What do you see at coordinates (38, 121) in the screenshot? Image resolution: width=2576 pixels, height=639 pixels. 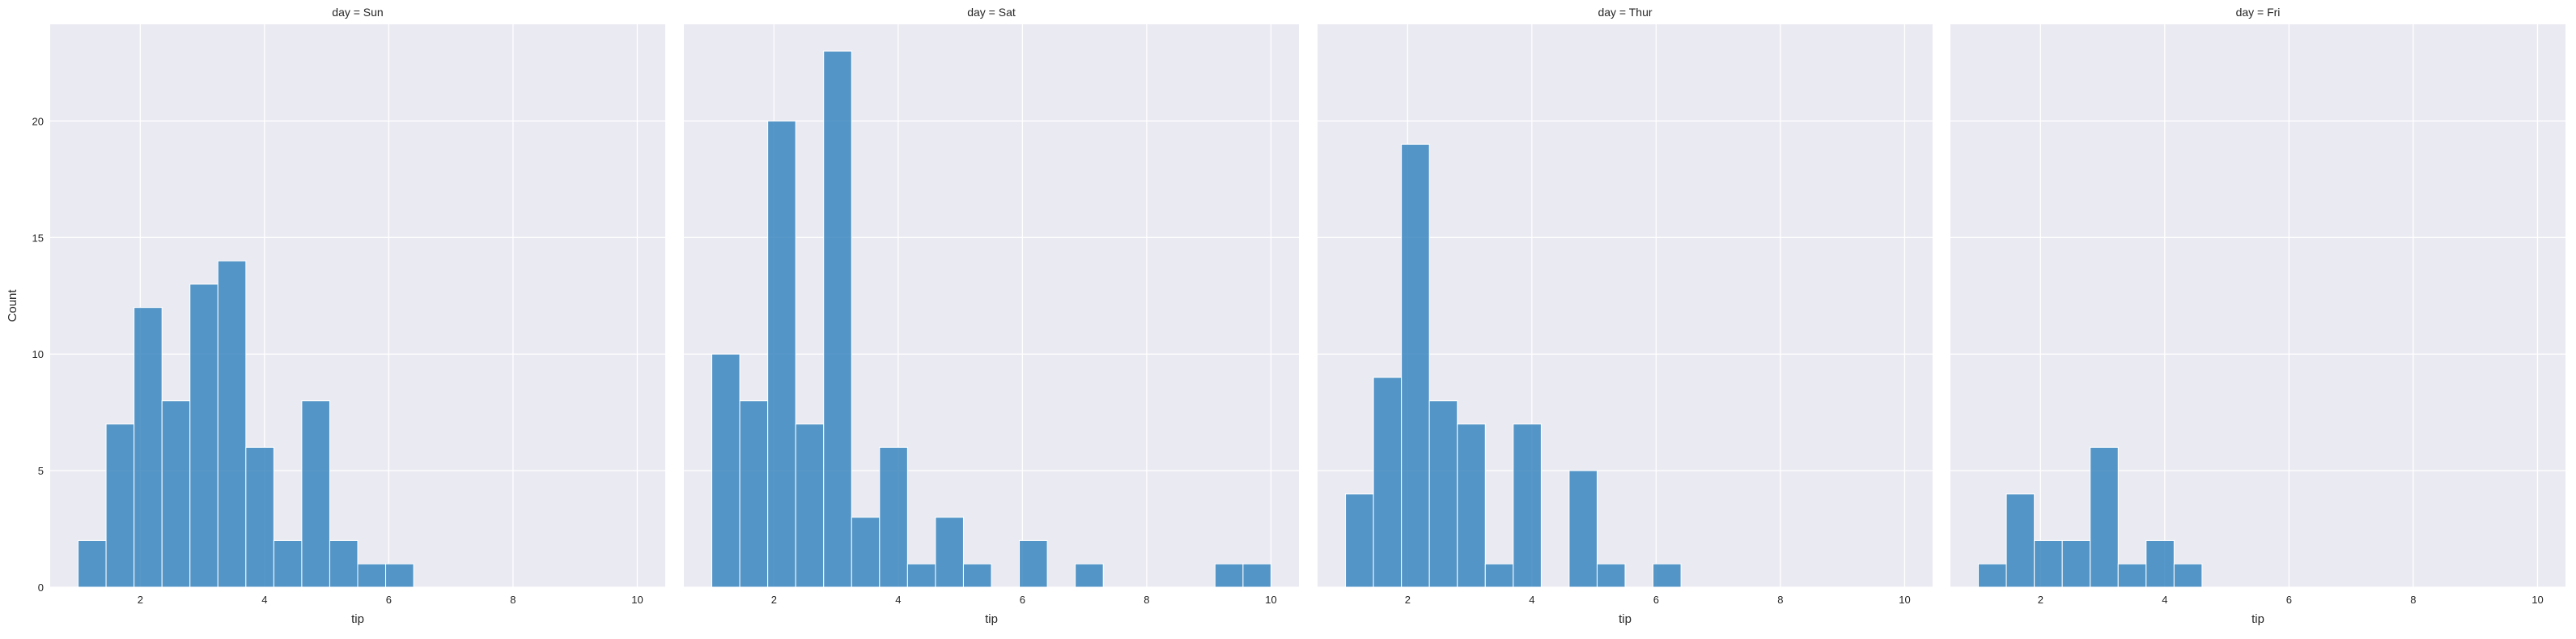 I see `y-tick-label: 20` at bounding box center [38, 121].